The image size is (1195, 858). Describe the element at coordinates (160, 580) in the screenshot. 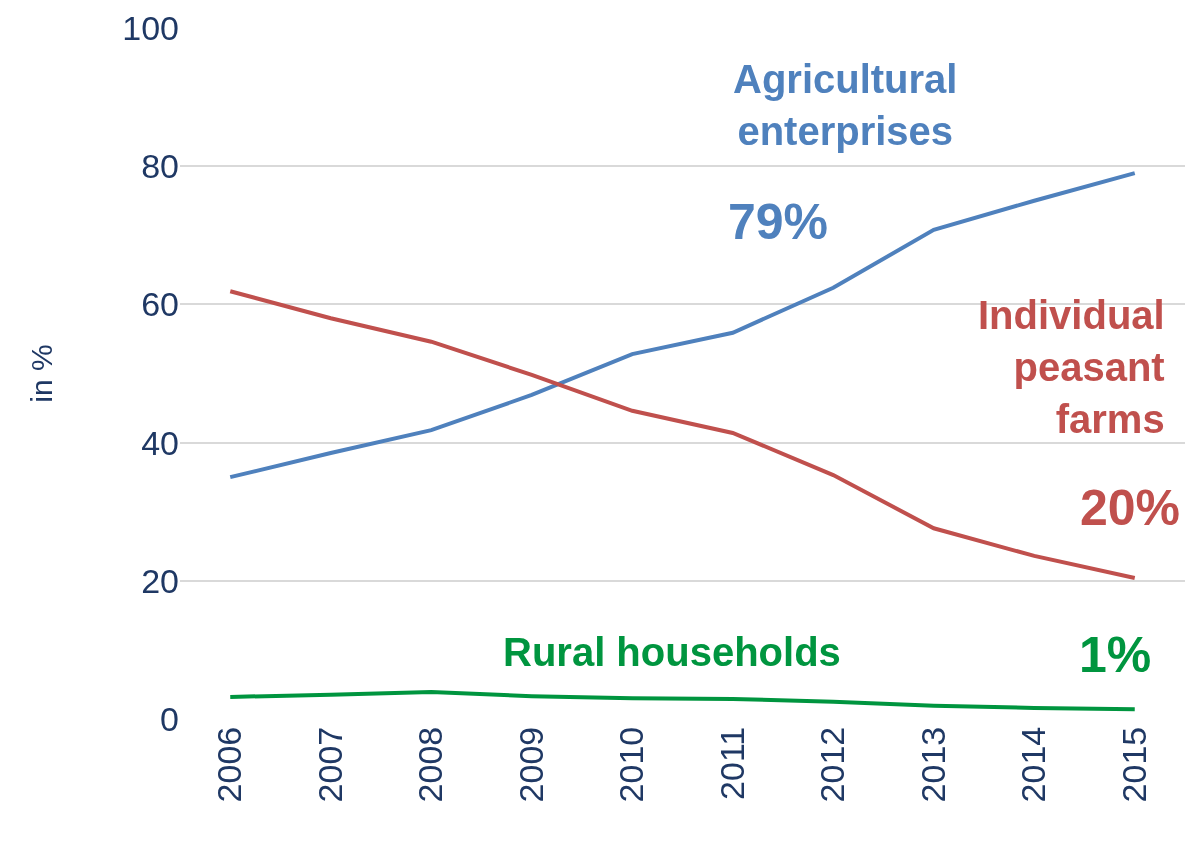

I see `y-tick-label: 20` at that location.